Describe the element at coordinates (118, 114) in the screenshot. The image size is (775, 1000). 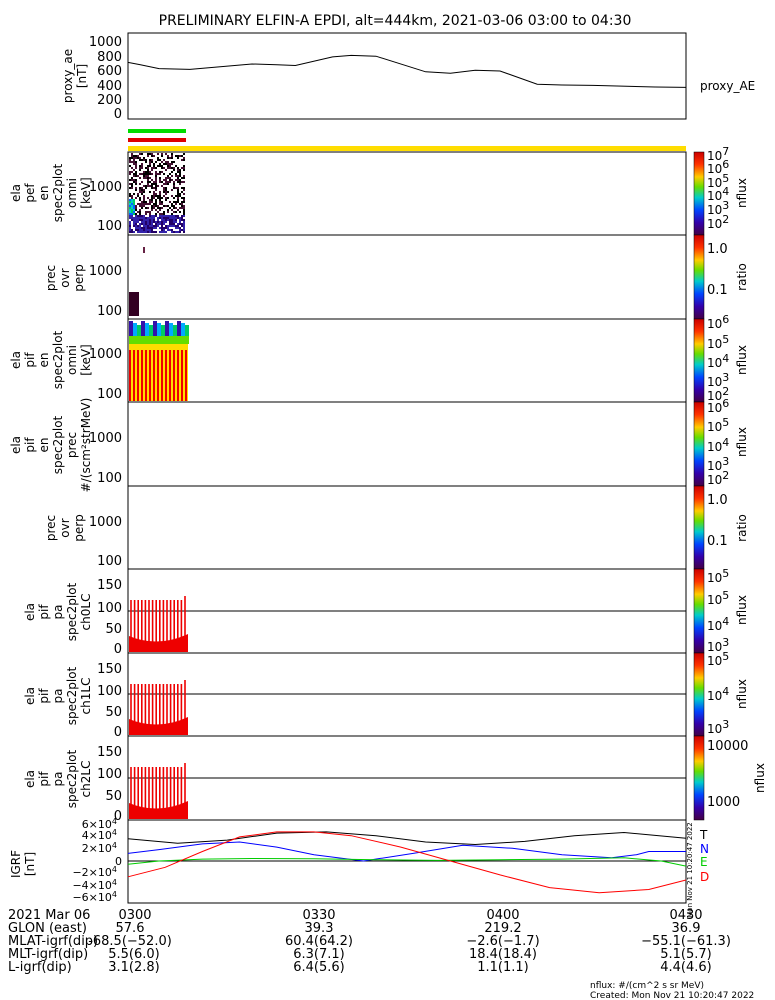
I see `ae-ytick: 0` at that location.